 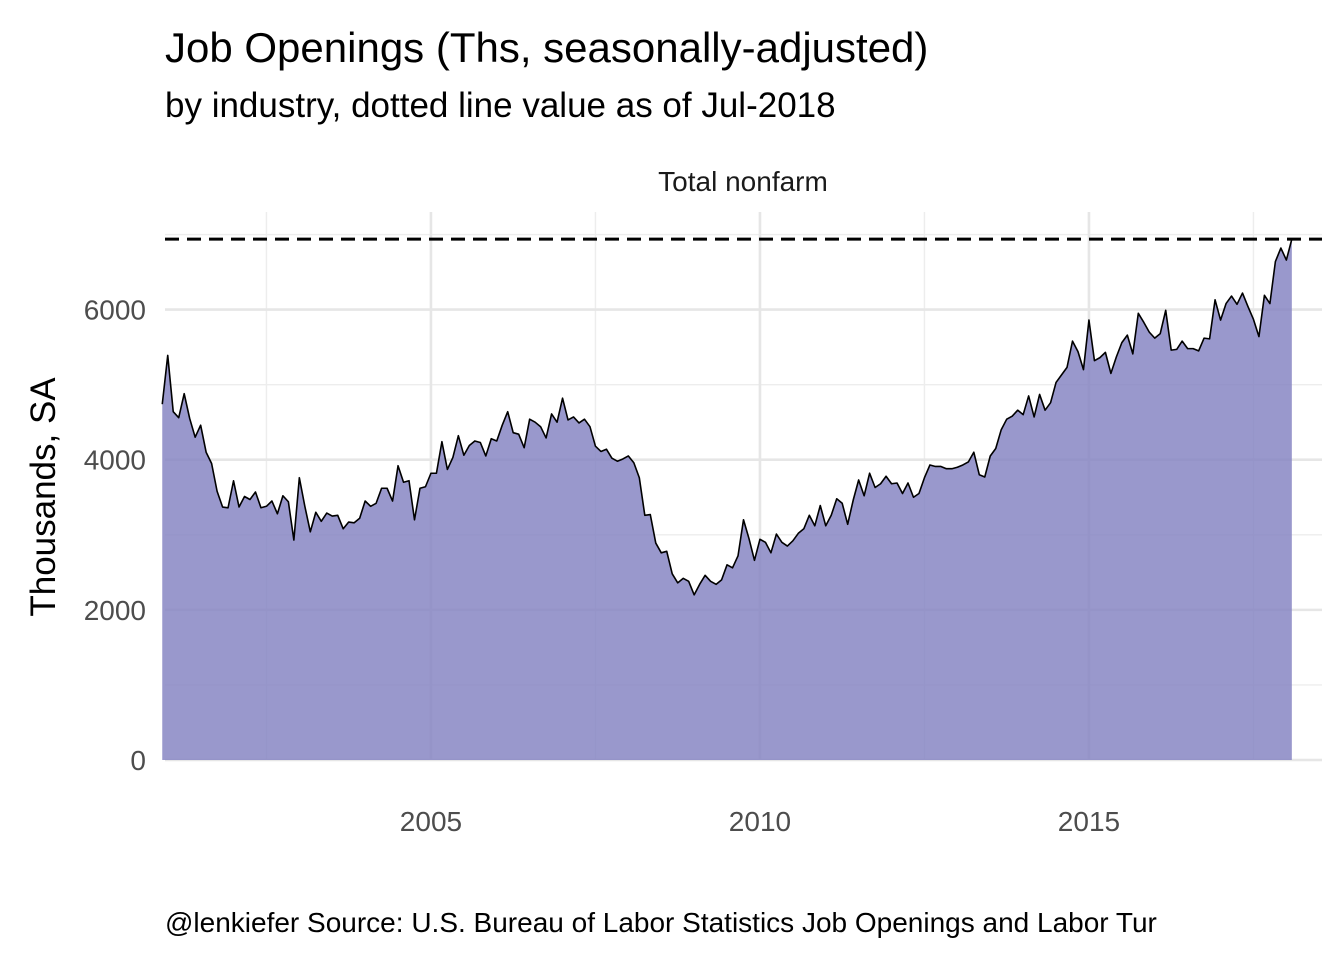 What do you see at coordinates (115, 535) in the screenshot?
I see `y-axis: 0 2000 4000 6000` at bounding box center [115, 535].